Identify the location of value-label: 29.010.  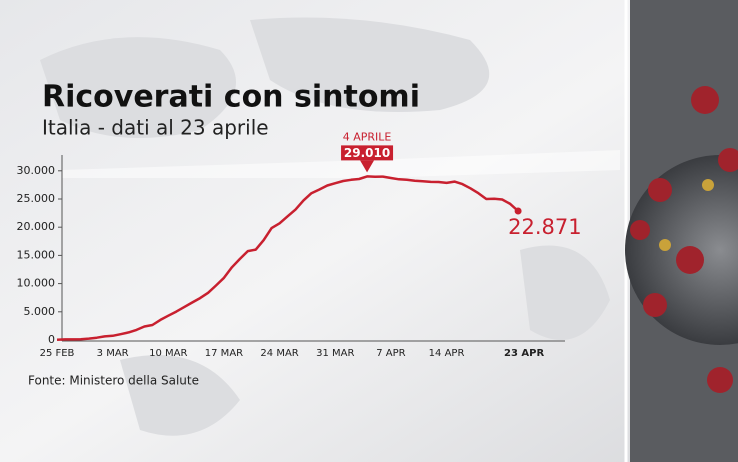
(367, 153).